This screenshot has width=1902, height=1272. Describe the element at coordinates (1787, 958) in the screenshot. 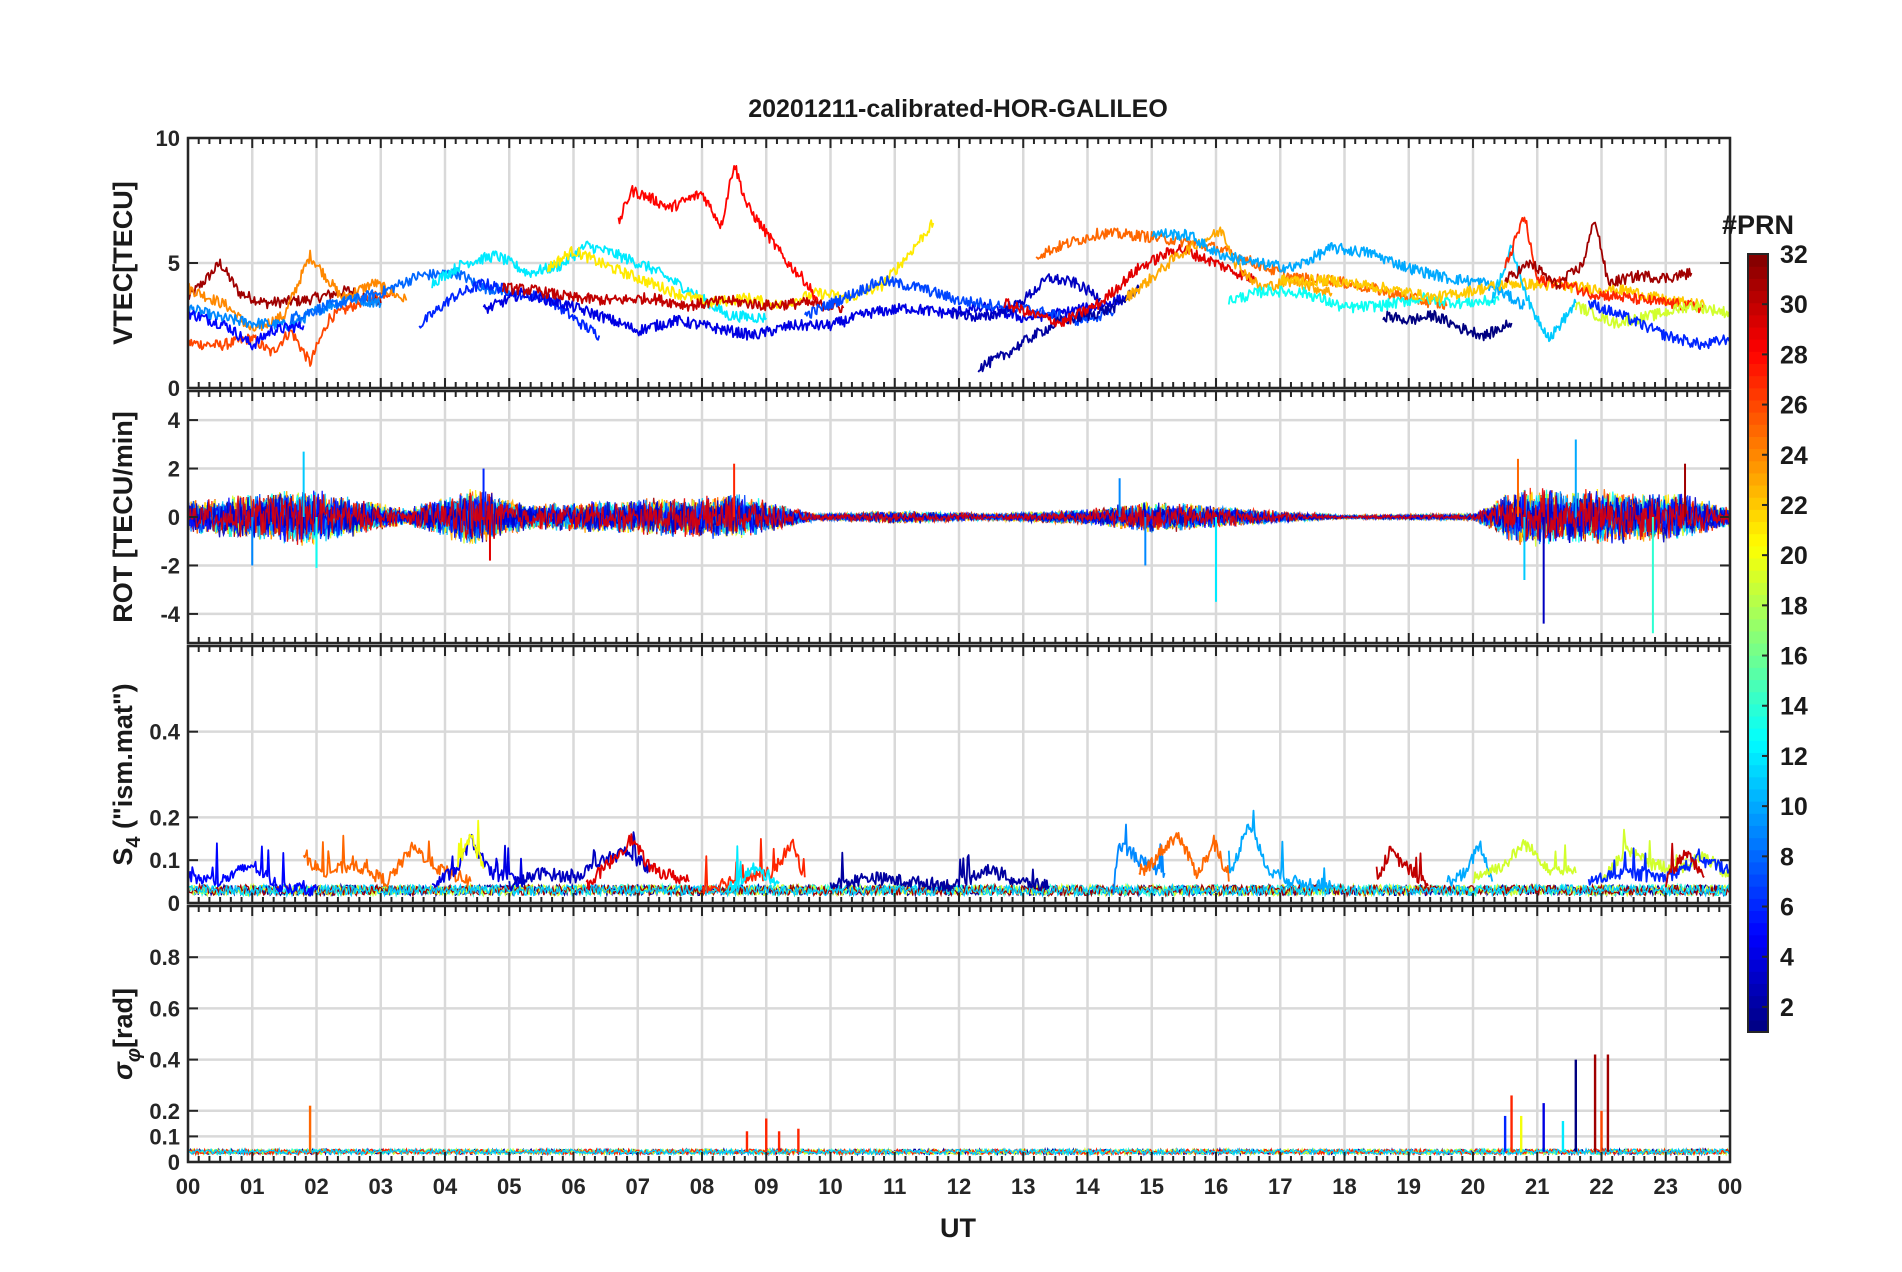

I see `colorbar-tick-label: 4` at that location.